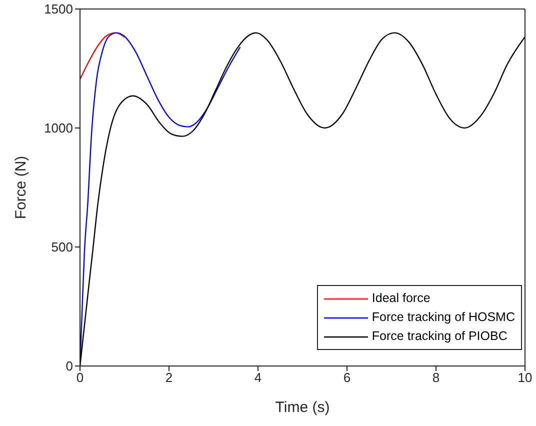  Describe the element at coordinates (58, 128) in the screenshot. I see `y-tick-label: 1000` at that location.